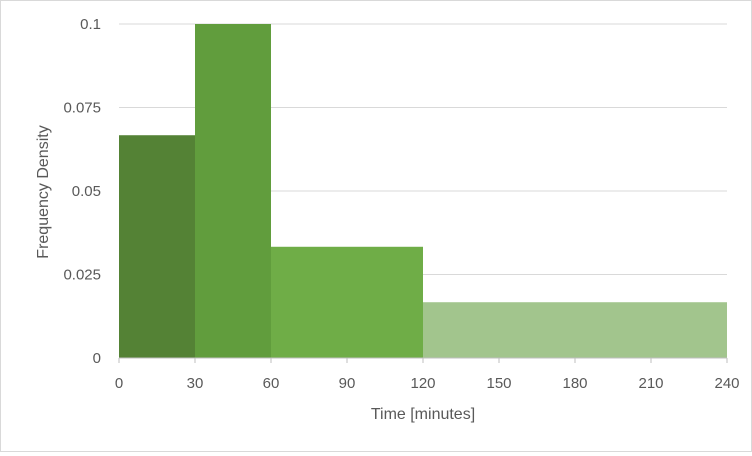 This screenshot has height=456, width=752. What do you see at coordinates (271, 383) in the screenshot?
I see `x-tick-label: 60` at bounding box center [271, 383].